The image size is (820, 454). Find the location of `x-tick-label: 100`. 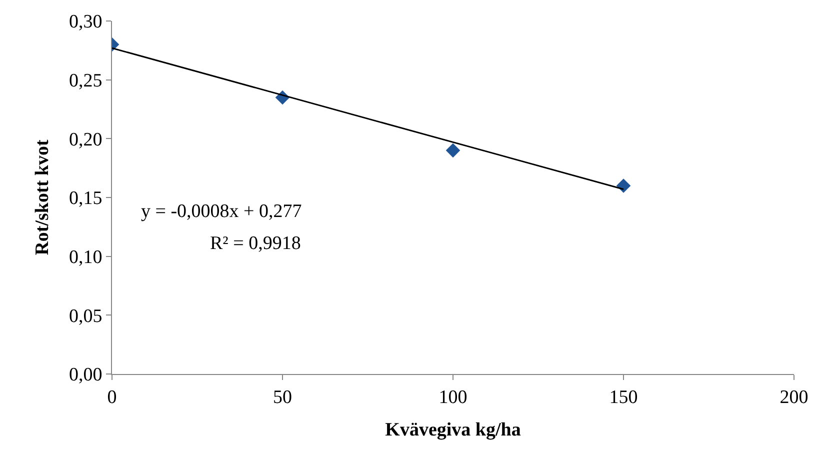

x-tick-label: 100 is located at coordinates (453, 397).